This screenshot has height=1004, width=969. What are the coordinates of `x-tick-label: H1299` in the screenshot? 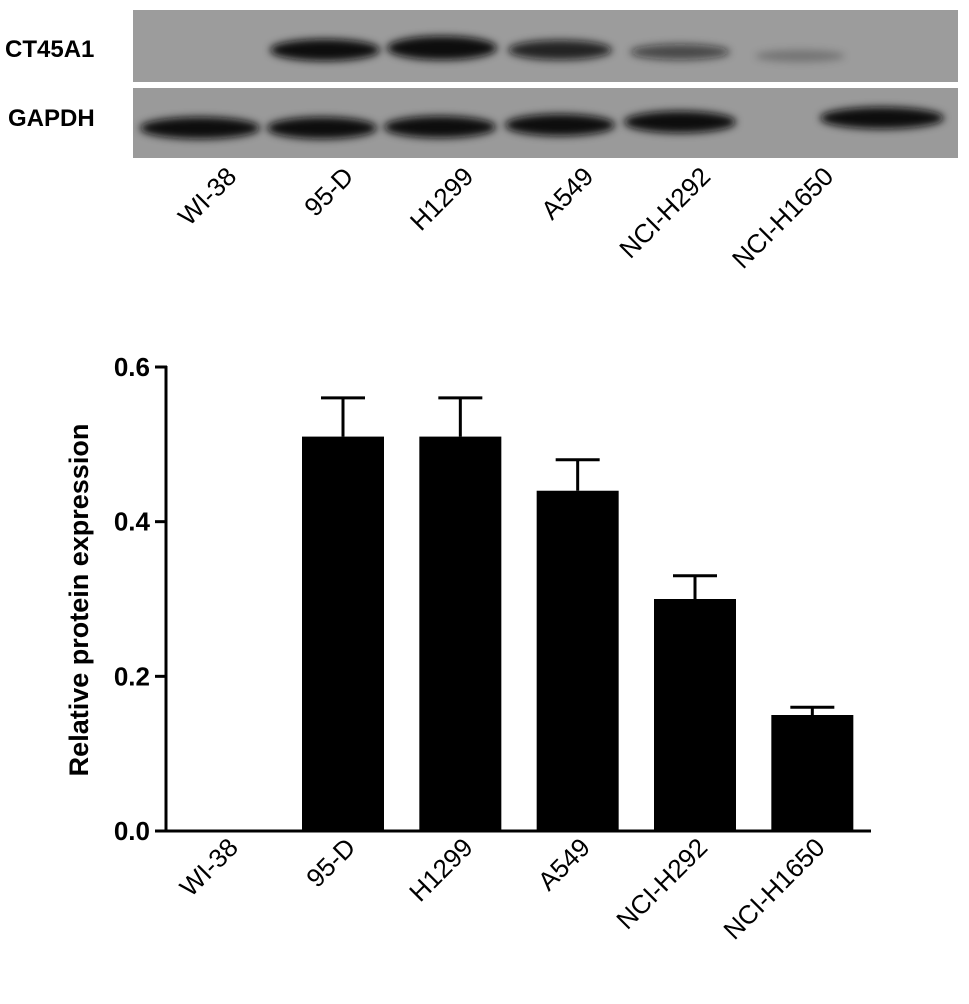 It's located at (440, 869).